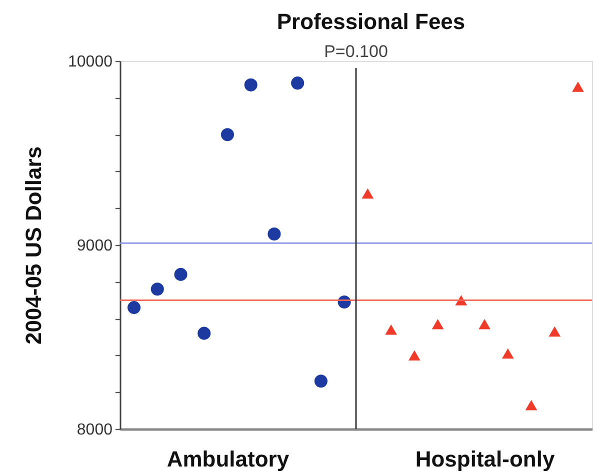  I want to click on y-tick-label: 9000, so click(94, 246).